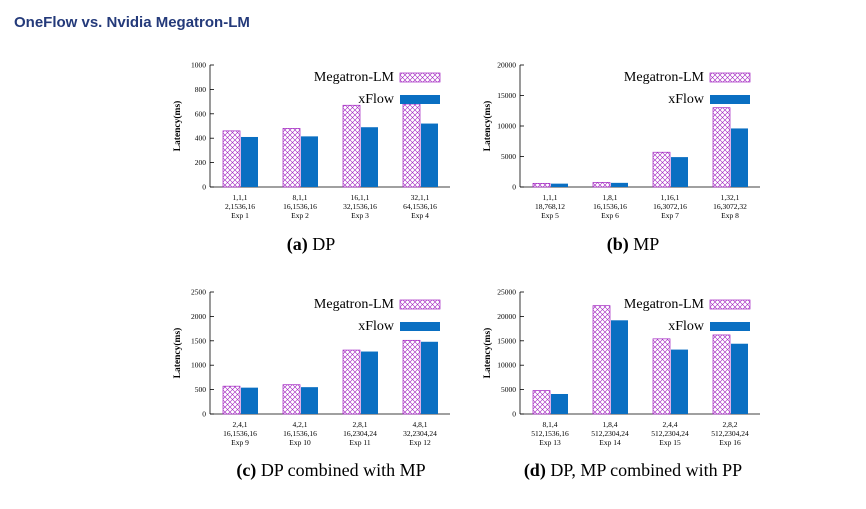 The image size is (866, 509). What do you see at coordinates (730, 424) in the screenshot?
I see `x-tick-label: 2,8,2` at bounding box center [730, 424].